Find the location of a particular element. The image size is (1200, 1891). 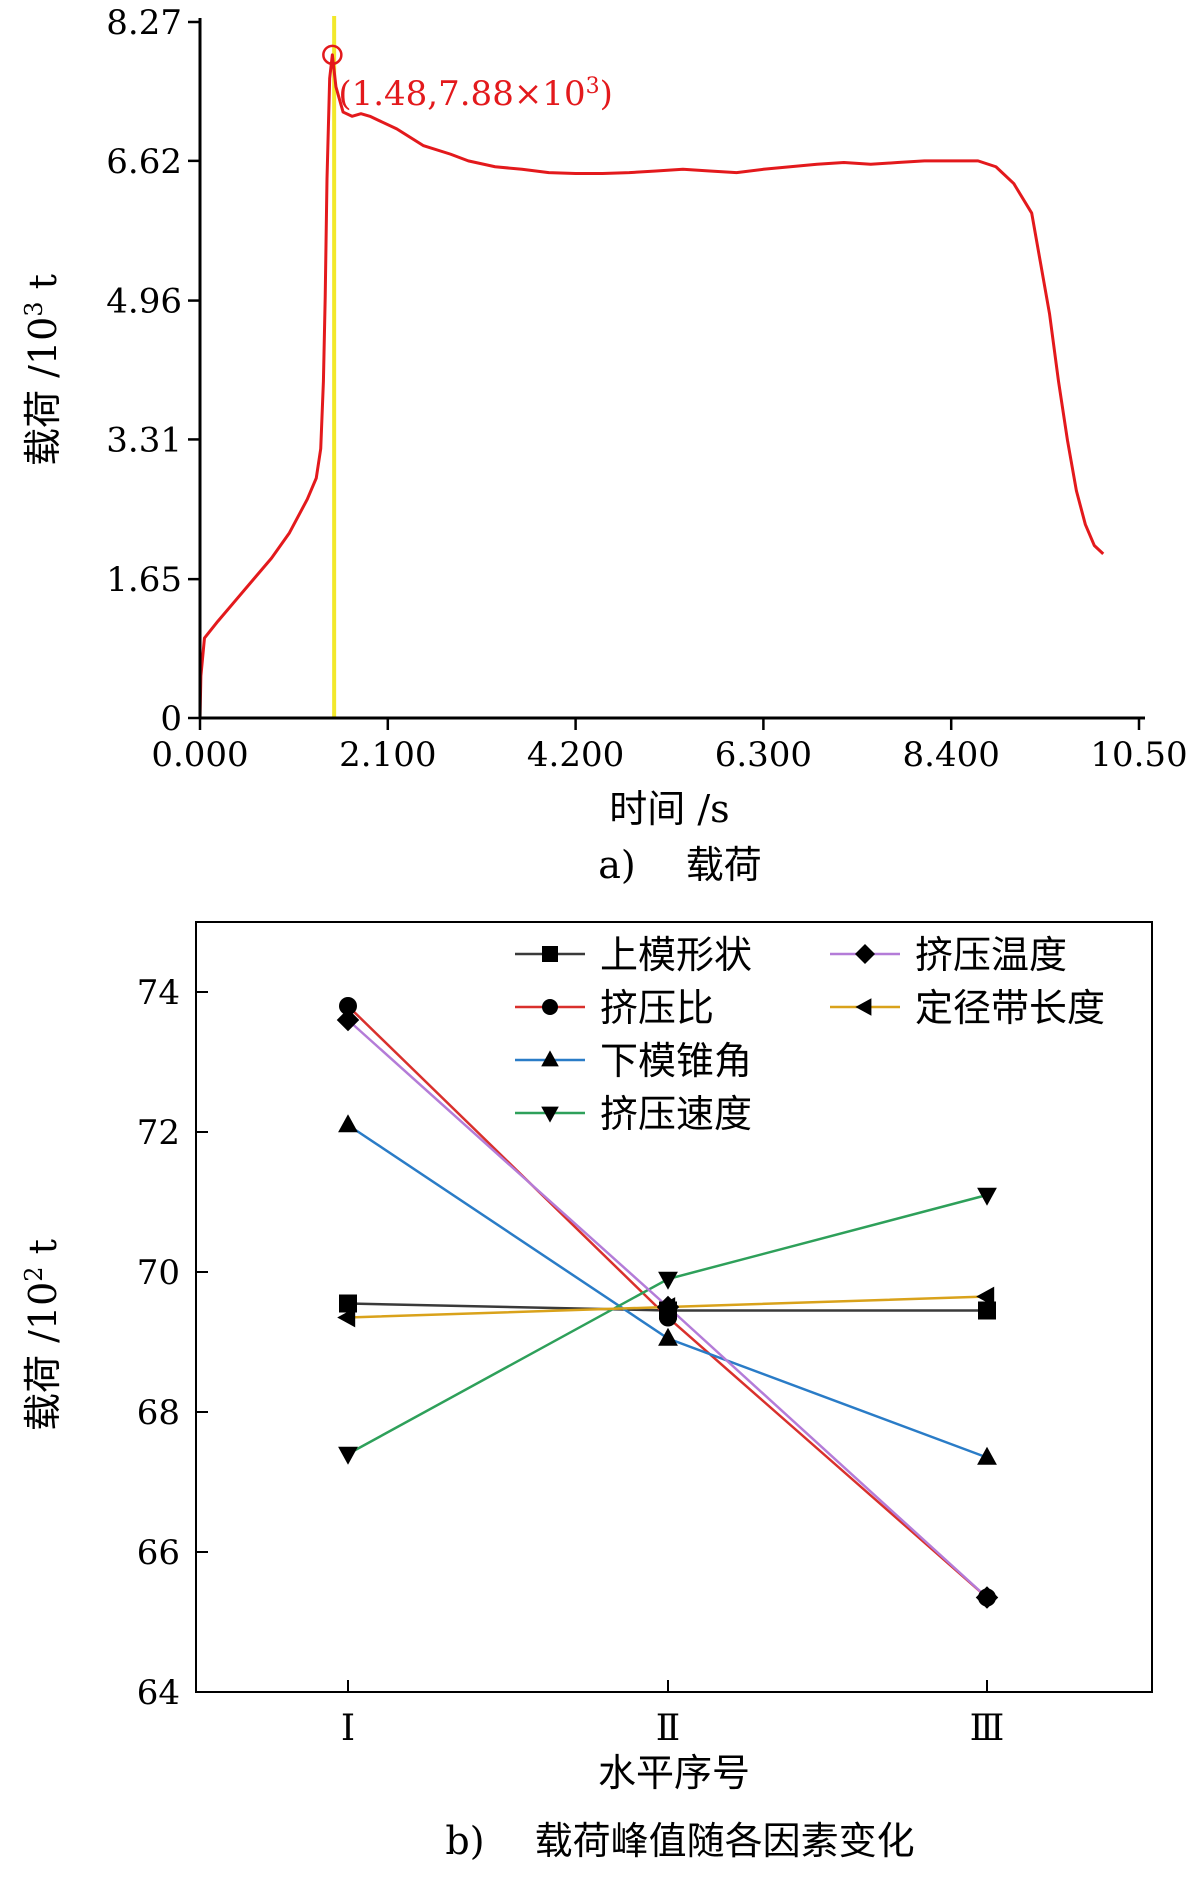

series is located at coordinates (667, 1291).